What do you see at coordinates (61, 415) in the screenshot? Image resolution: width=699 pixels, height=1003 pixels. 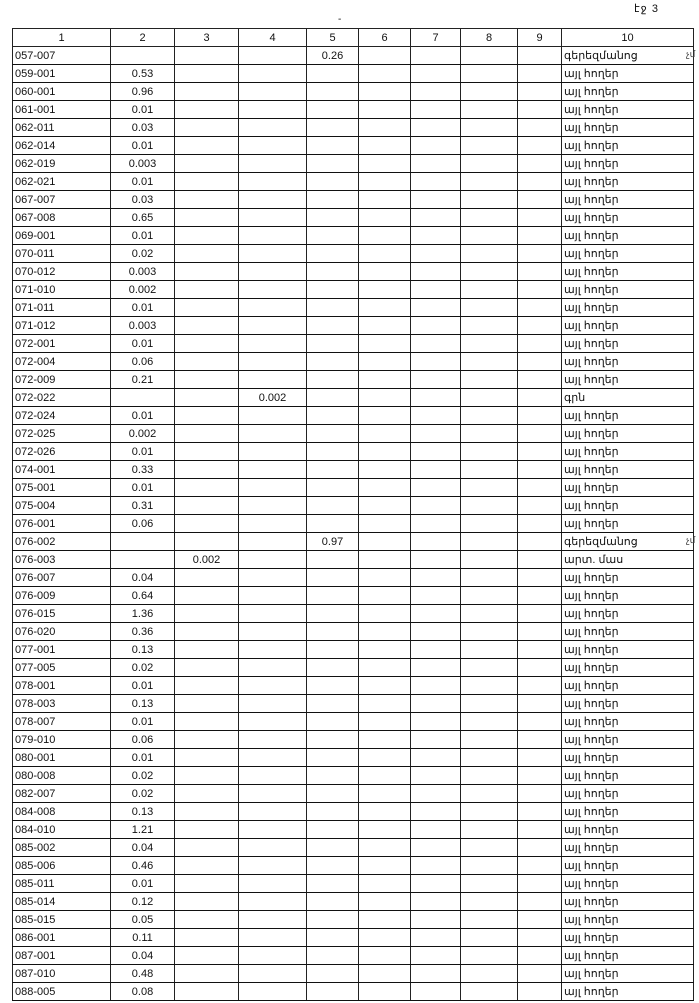 I see `parcel-code-cell: 072-024` at bounding box center [61, 415].